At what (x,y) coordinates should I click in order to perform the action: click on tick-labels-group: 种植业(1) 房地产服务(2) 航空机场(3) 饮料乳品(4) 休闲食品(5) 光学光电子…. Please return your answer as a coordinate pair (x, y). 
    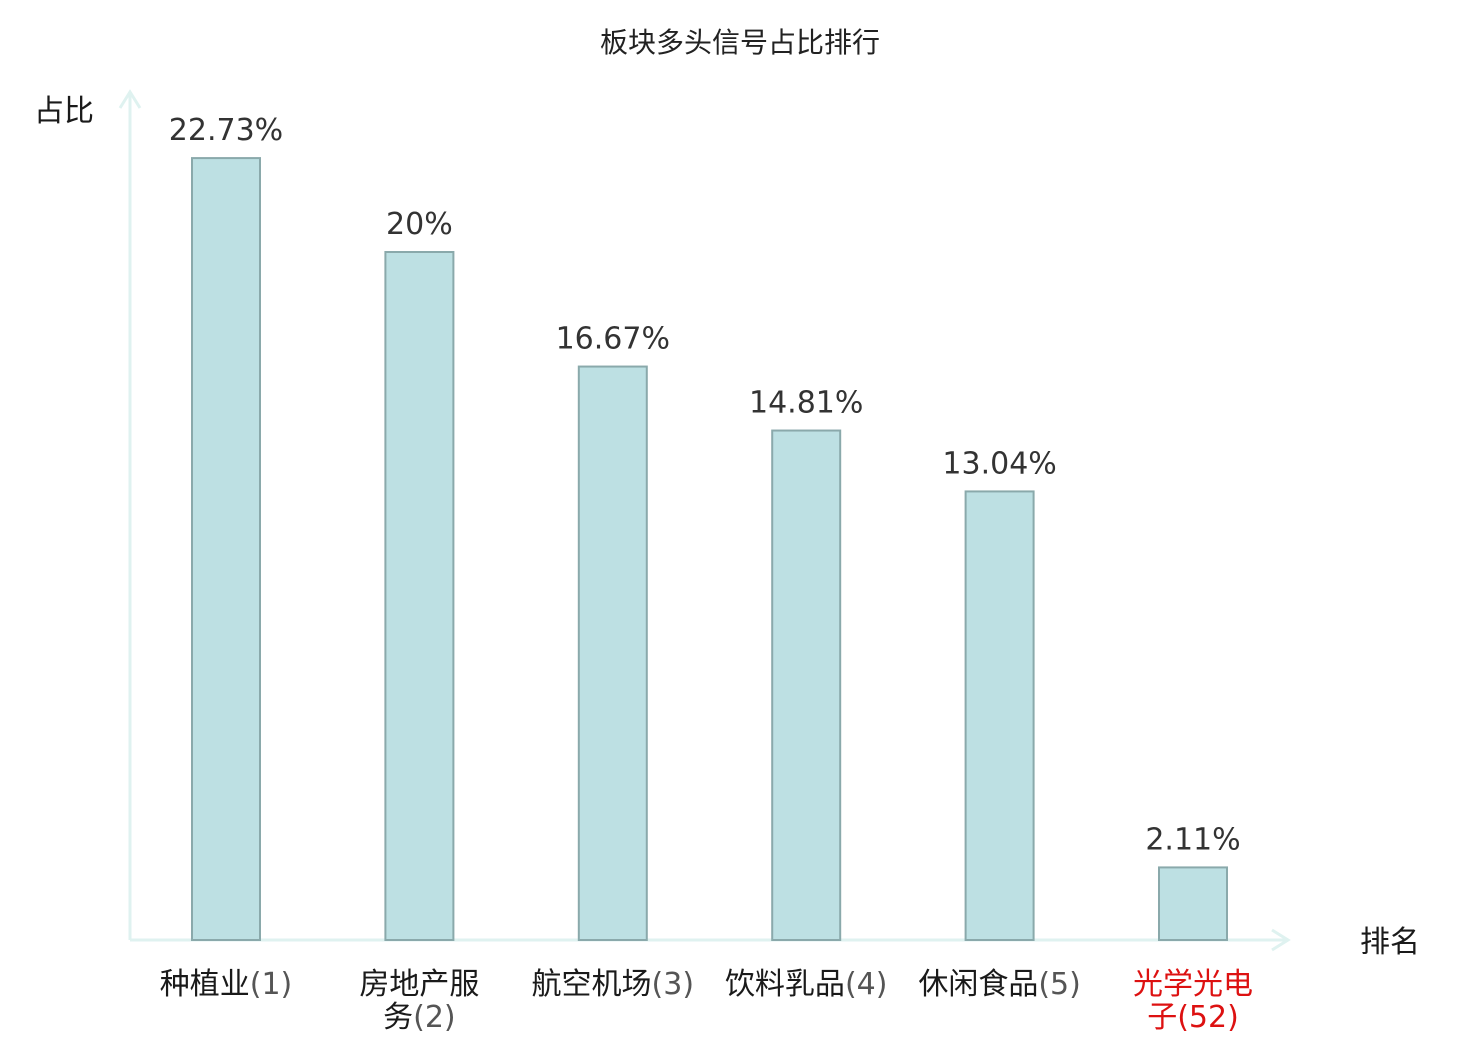
    Looking at the image, I should click on (706, 1001).